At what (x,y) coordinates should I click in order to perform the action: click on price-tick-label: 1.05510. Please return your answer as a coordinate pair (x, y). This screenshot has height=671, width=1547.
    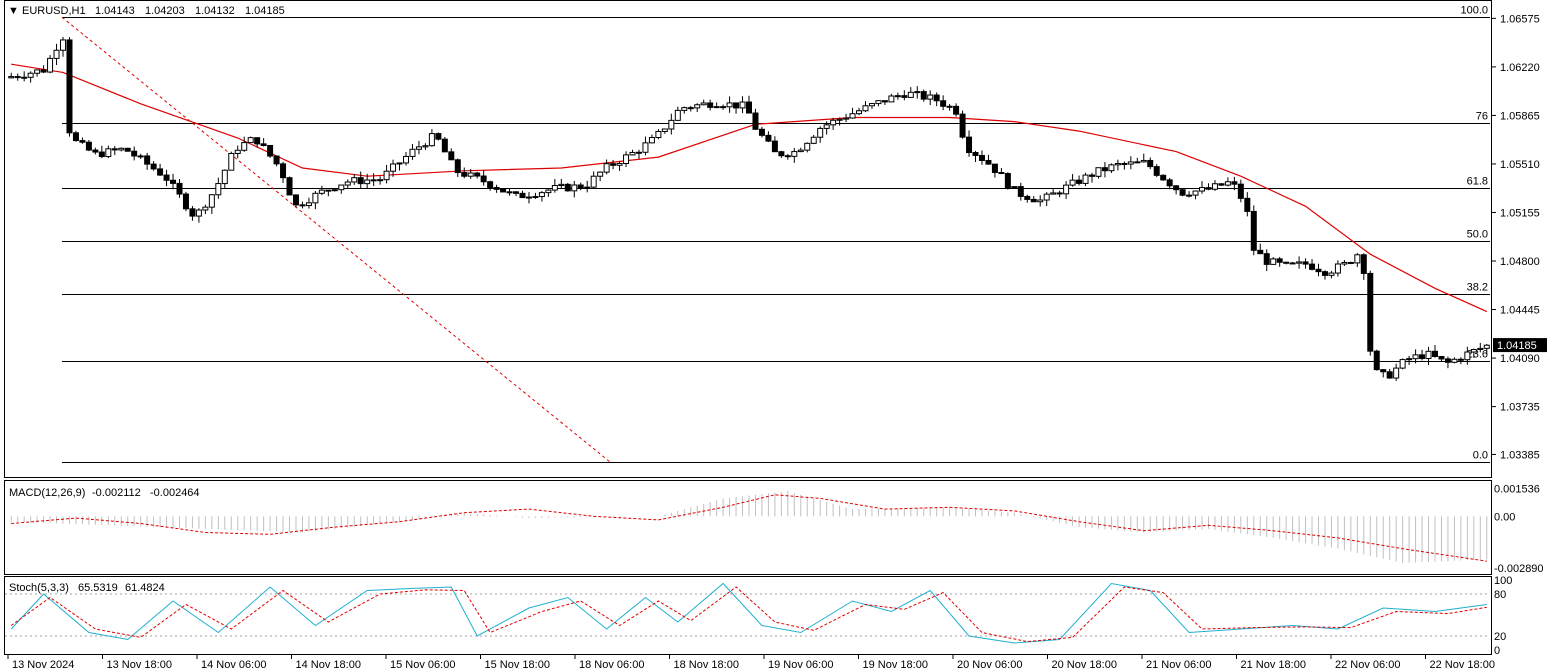
    Looking at the image, I should click on (1520, 165).